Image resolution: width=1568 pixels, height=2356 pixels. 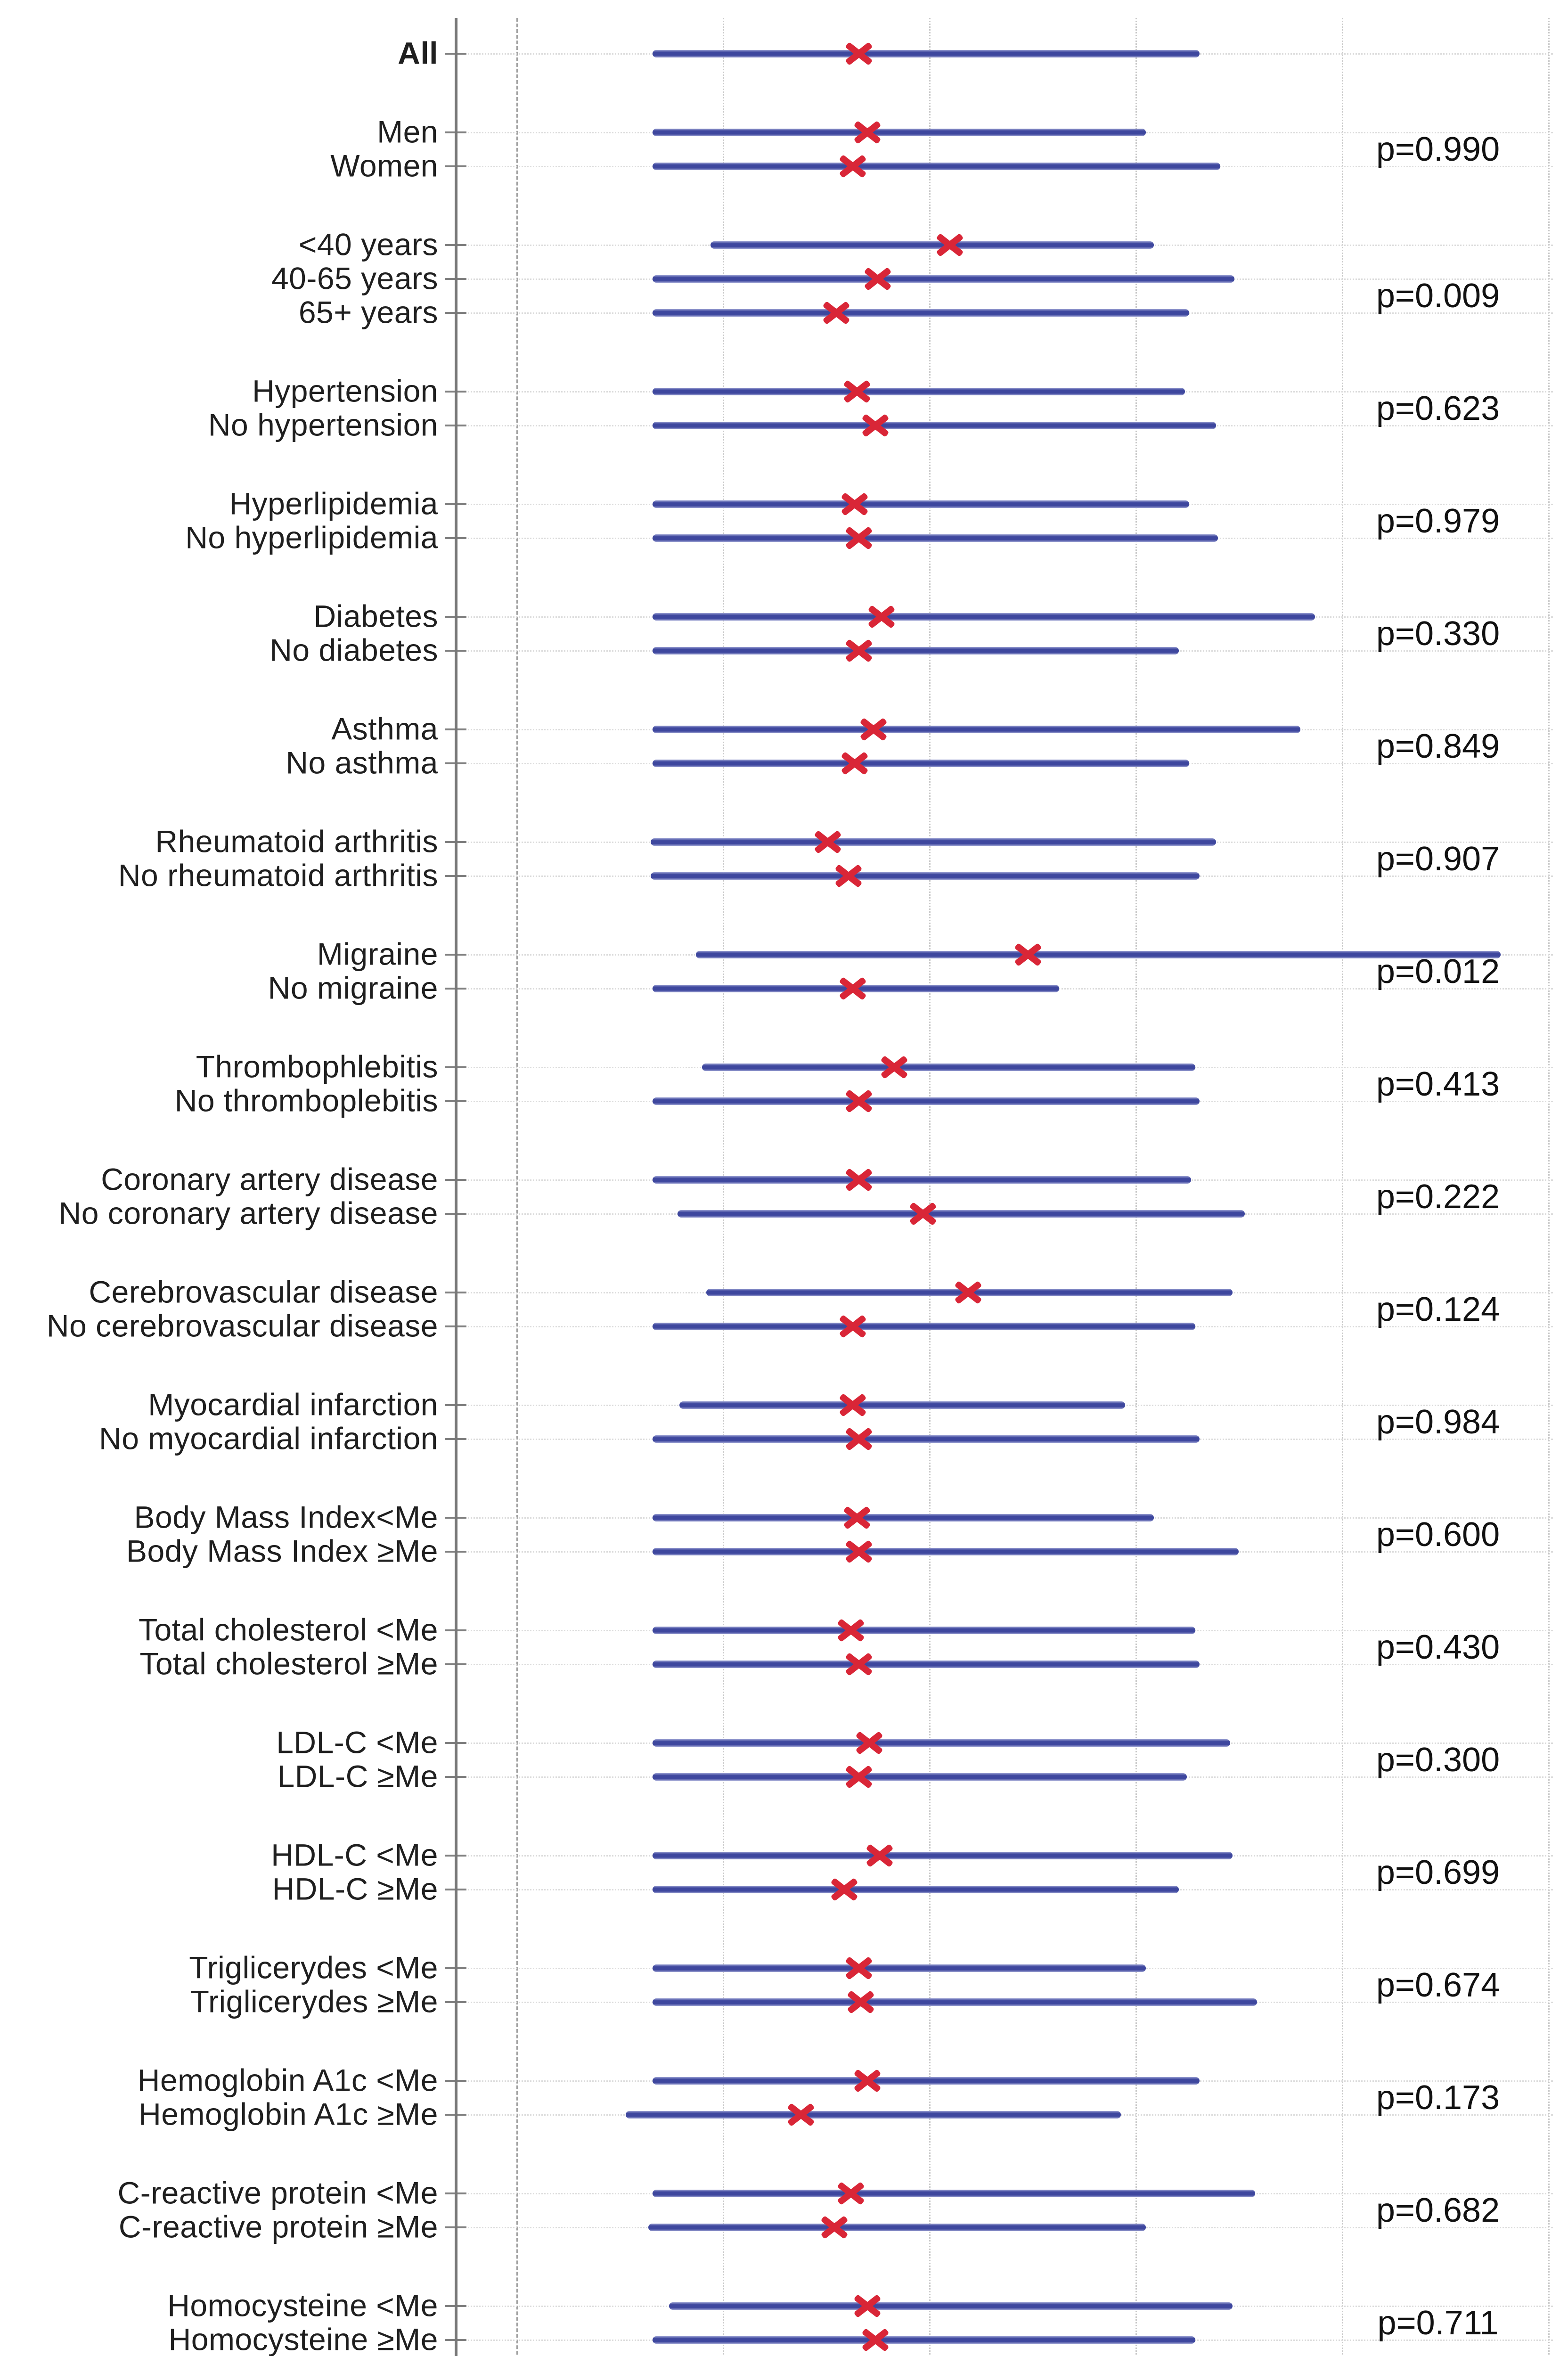 What do you see at coordinates (268, 1438) in the screenshot?
I see `row-label: No myocardial infarction` at bounding box center [268, 1438].